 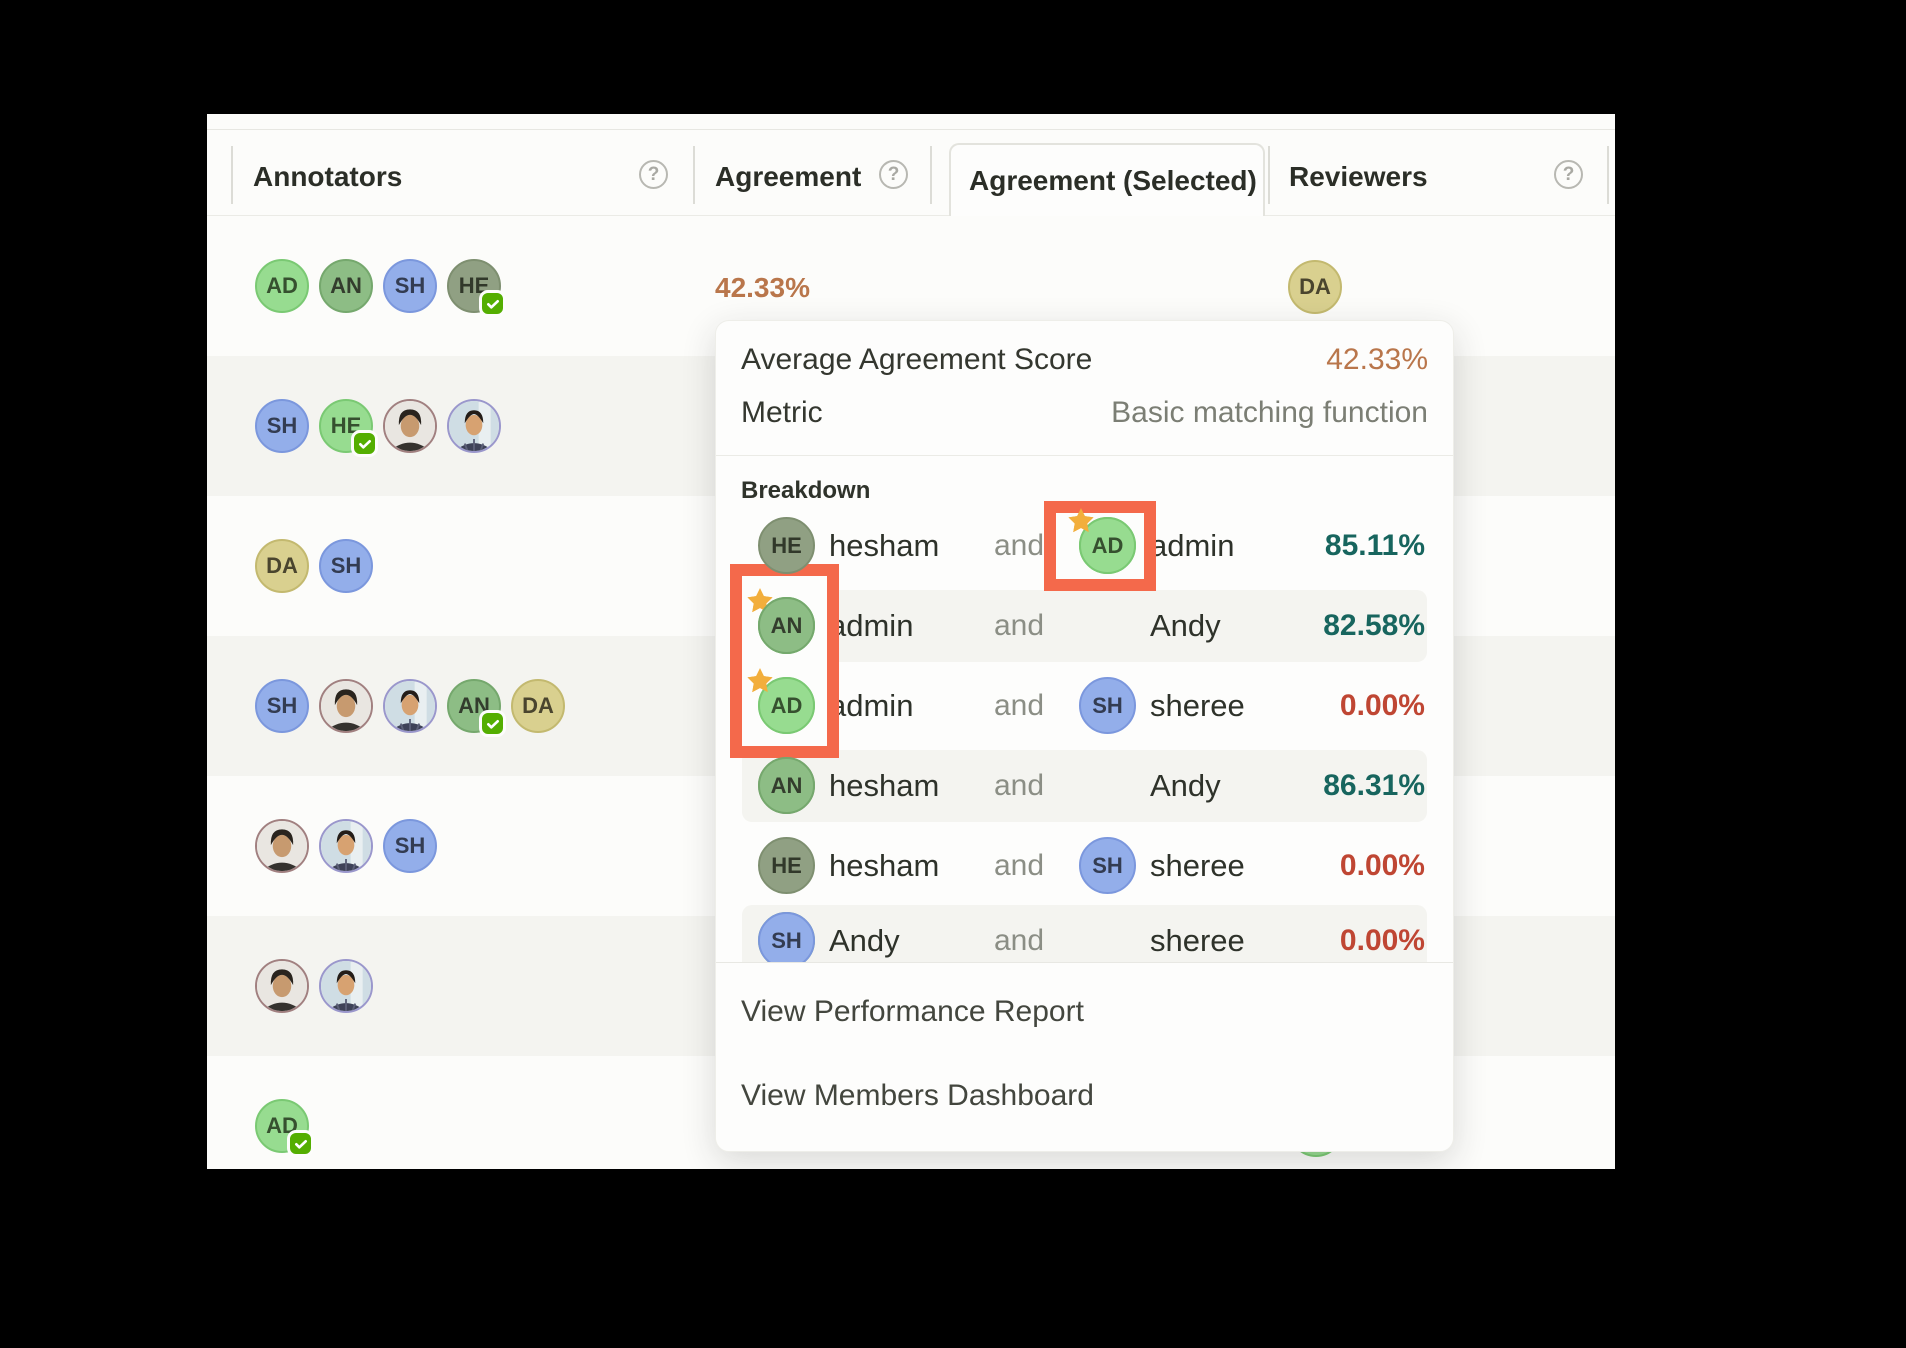 I want to click on view-performance-report-link: View Performance Report, so click(x=912, y=1011).